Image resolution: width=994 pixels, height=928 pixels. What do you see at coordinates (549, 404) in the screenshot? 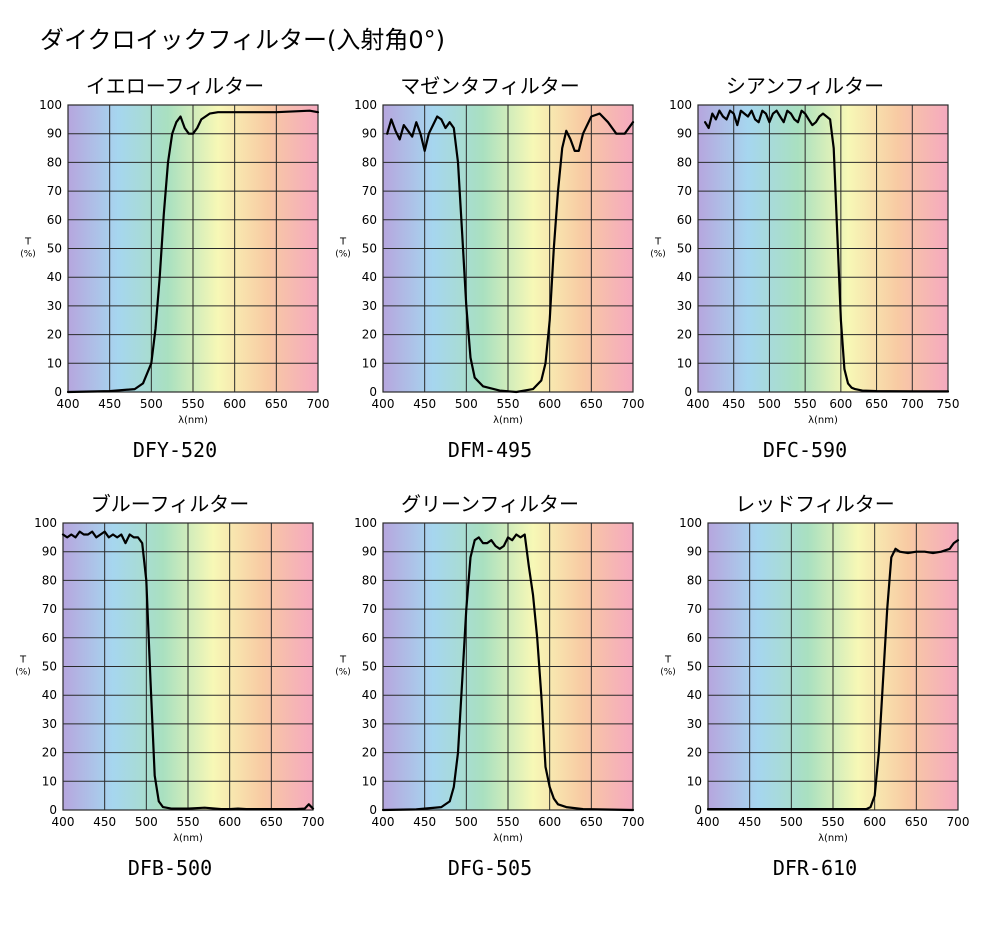
I see `x-tick-label: 600` at bounding box center [549, 404].